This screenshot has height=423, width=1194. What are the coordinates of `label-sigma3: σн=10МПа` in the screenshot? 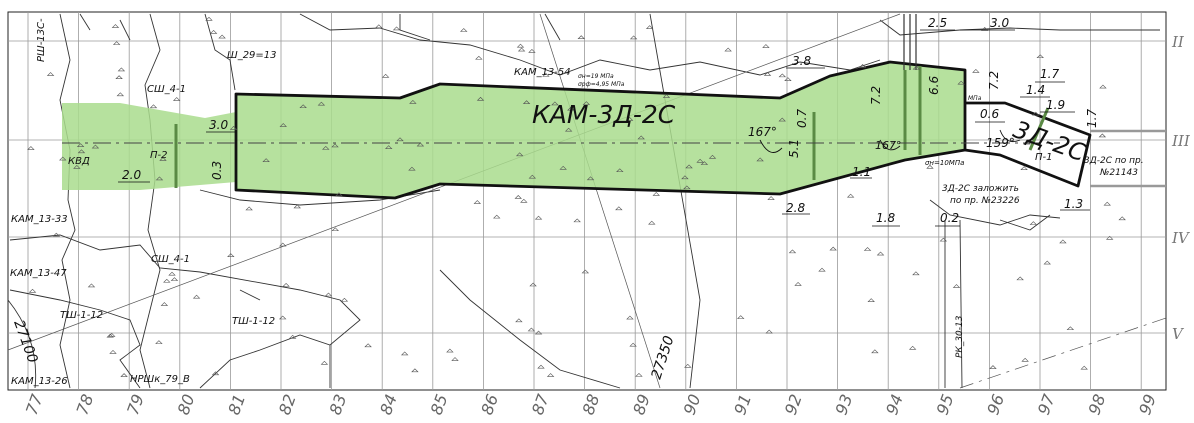 It's located at (944, 163).